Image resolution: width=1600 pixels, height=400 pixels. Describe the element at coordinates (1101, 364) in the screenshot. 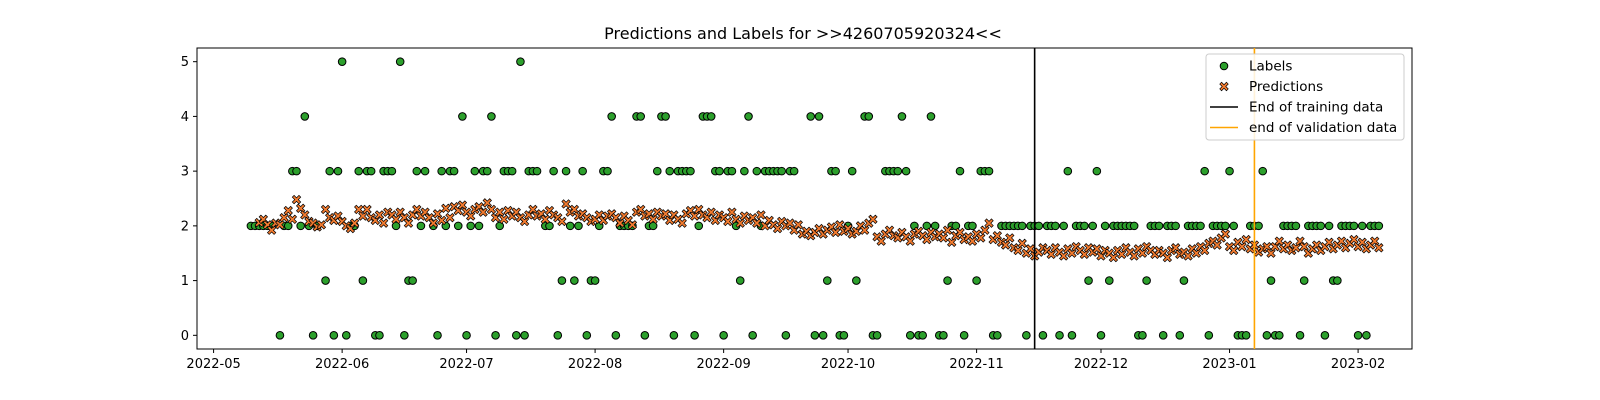

I see `x-tick-label: 2022-12` at that location.